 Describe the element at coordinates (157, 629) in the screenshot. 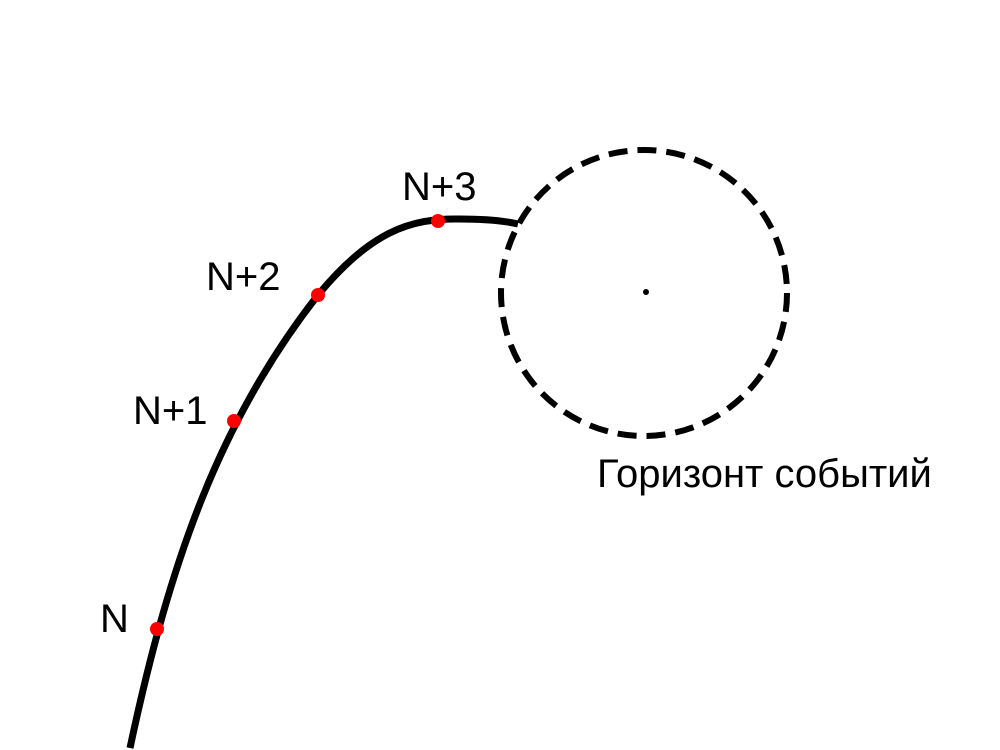

I see `point-n-marker` at that location.